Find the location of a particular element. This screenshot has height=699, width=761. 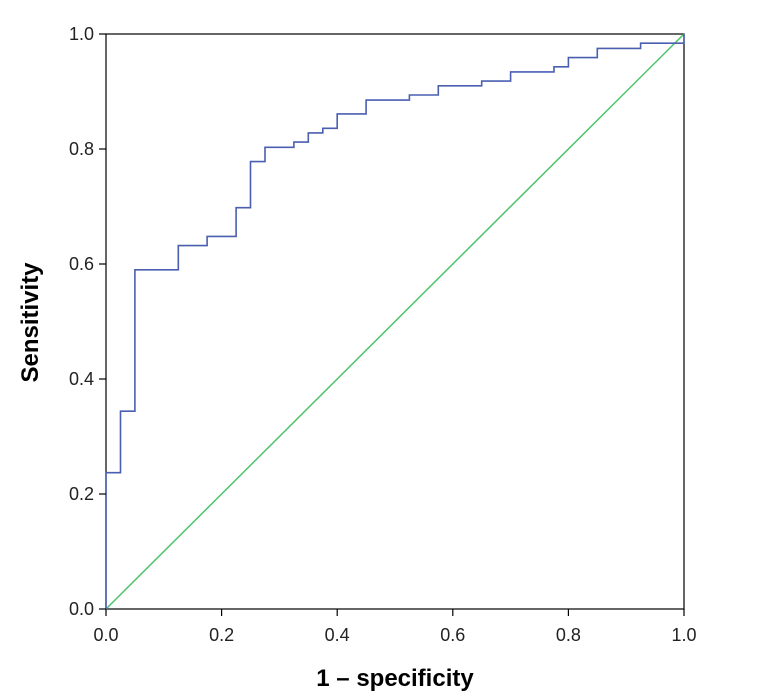

y-tick-label: 0.6 is located at coordinates (81, 264).